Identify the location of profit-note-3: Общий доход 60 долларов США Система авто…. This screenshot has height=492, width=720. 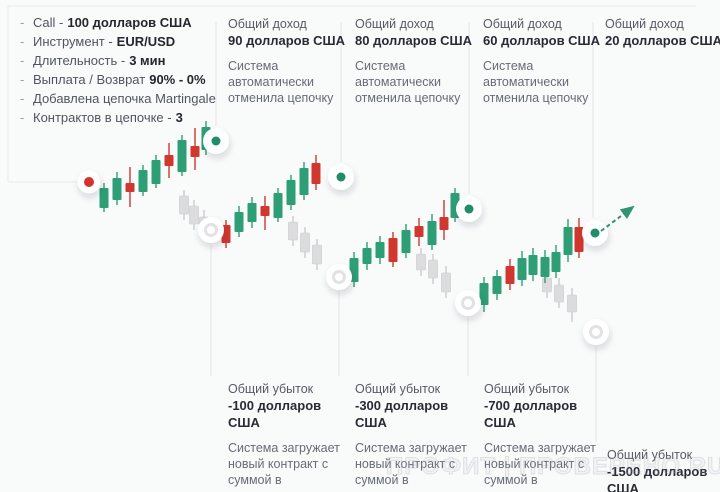
(544, 61).